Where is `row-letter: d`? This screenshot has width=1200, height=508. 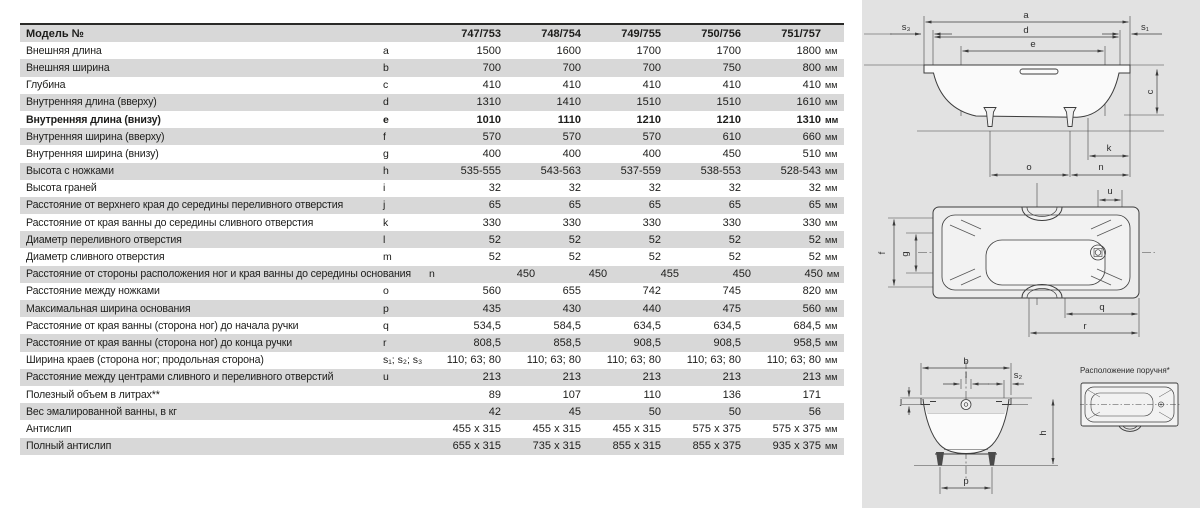 row-letter: d is located at coordinates (386, 102).